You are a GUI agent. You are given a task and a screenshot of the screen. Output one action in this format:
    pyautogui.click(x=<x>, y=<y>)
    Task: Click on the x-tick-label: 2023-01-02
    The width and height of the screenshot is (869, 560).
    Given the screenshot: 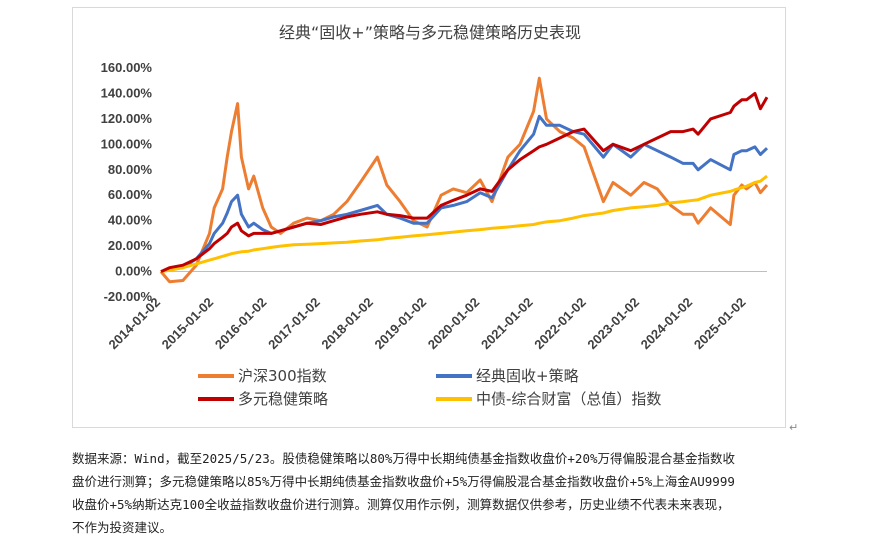 What is the action you would take?
    pyautogui.click(x=613, y=324)
    